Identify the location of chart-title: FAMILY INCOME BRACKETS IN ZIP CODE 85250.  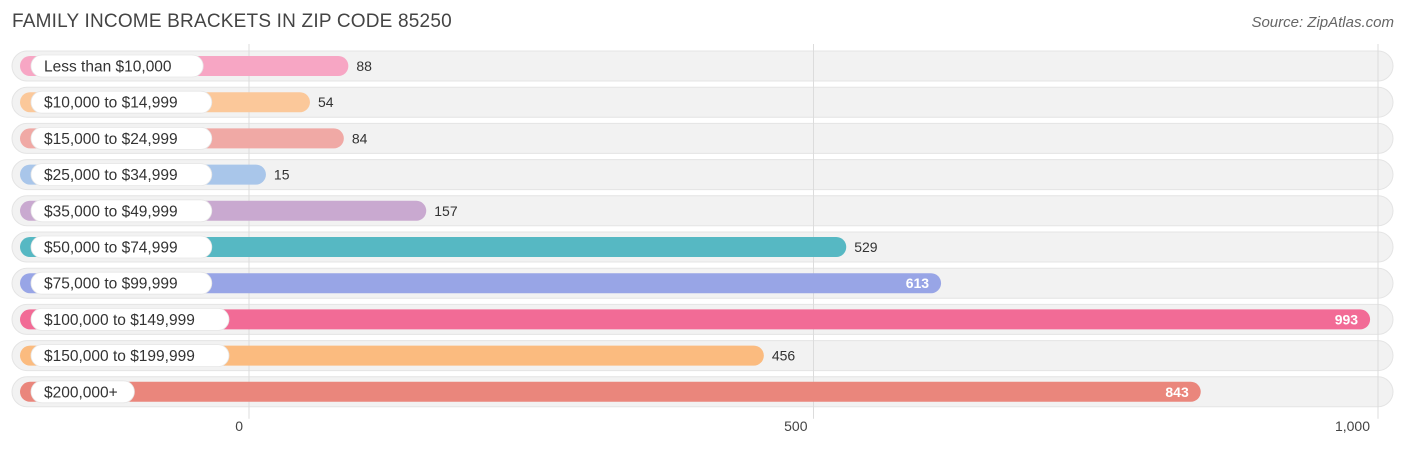
(232, 21).